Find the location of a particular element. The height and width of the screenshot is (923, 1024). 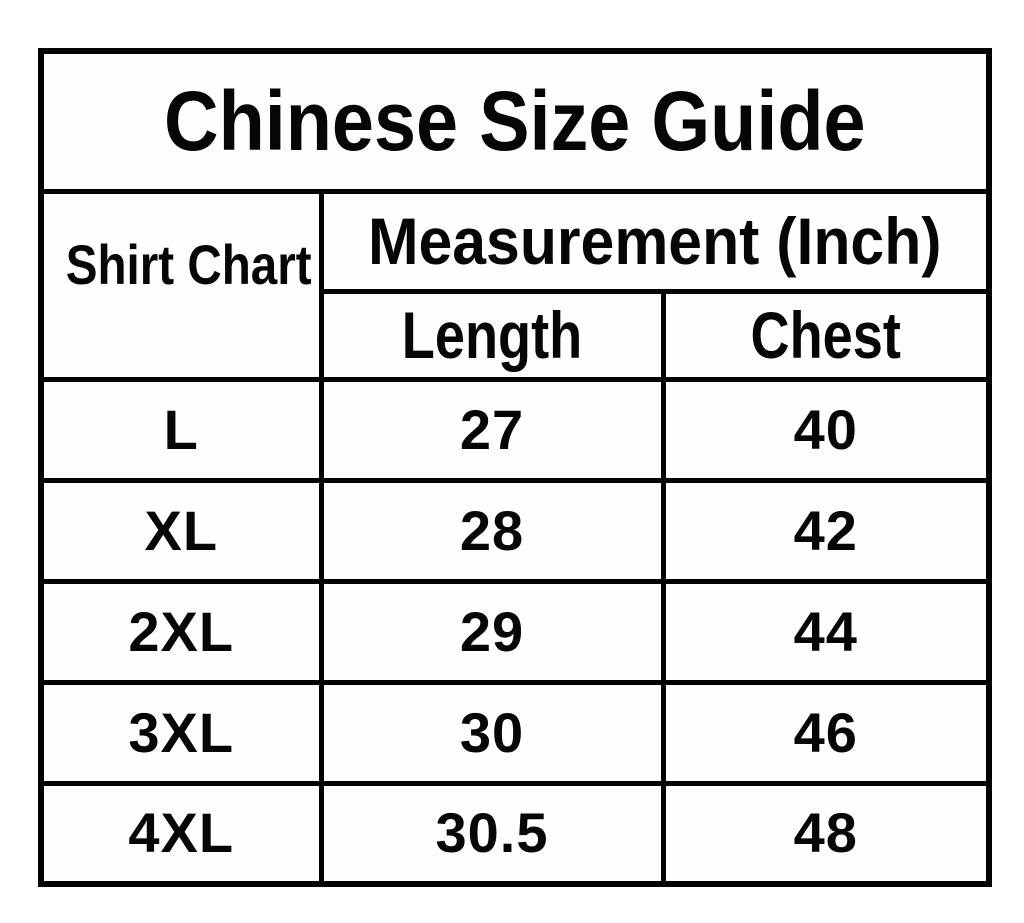

chest-cell: 40 is located at coordinates (826, 429).